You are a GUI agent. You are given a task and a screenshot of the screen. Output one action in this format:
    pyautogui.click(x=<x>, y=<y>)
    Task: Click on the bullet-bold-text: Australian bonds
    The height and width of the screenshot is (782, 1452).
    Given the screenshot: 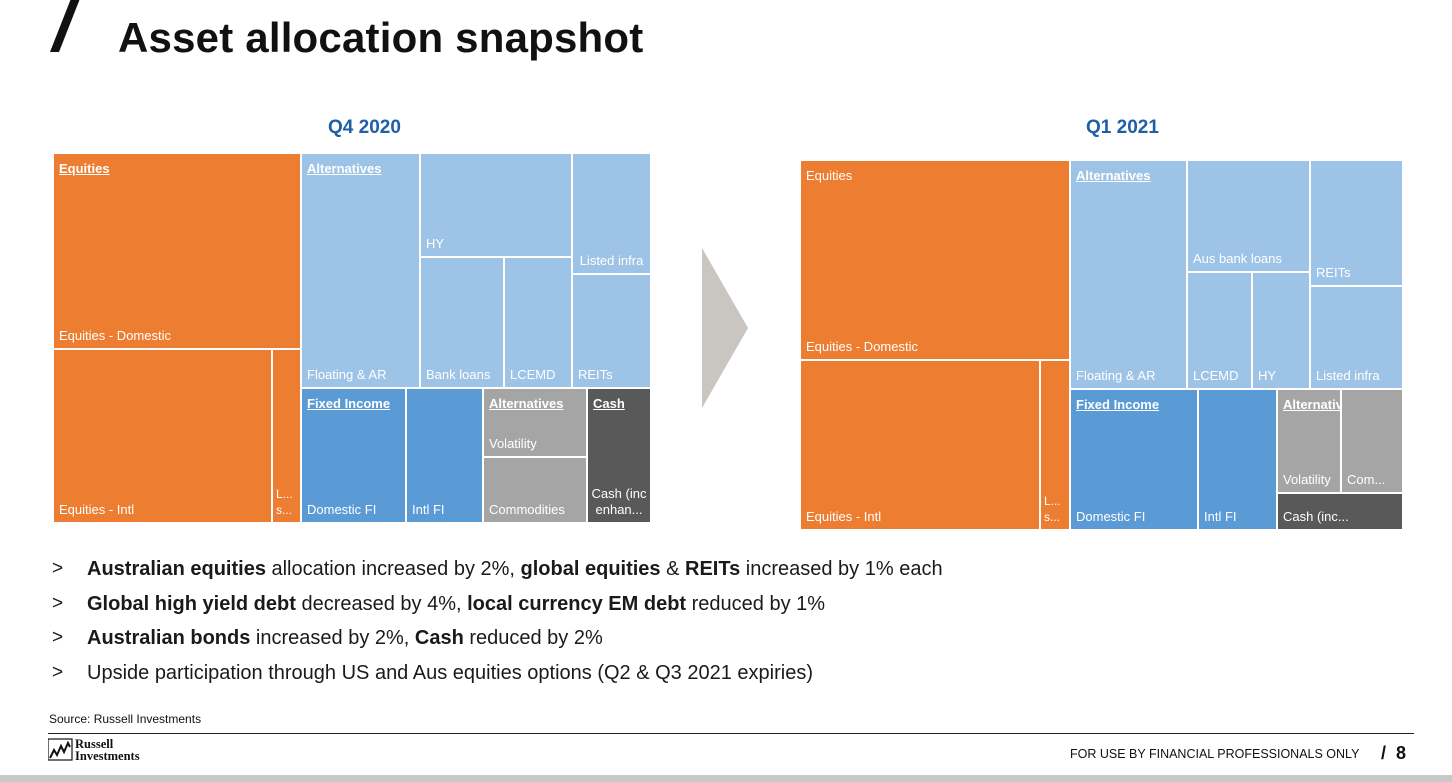 What is the action you would take?
    pyautogui.click(x=169, y=638)
    